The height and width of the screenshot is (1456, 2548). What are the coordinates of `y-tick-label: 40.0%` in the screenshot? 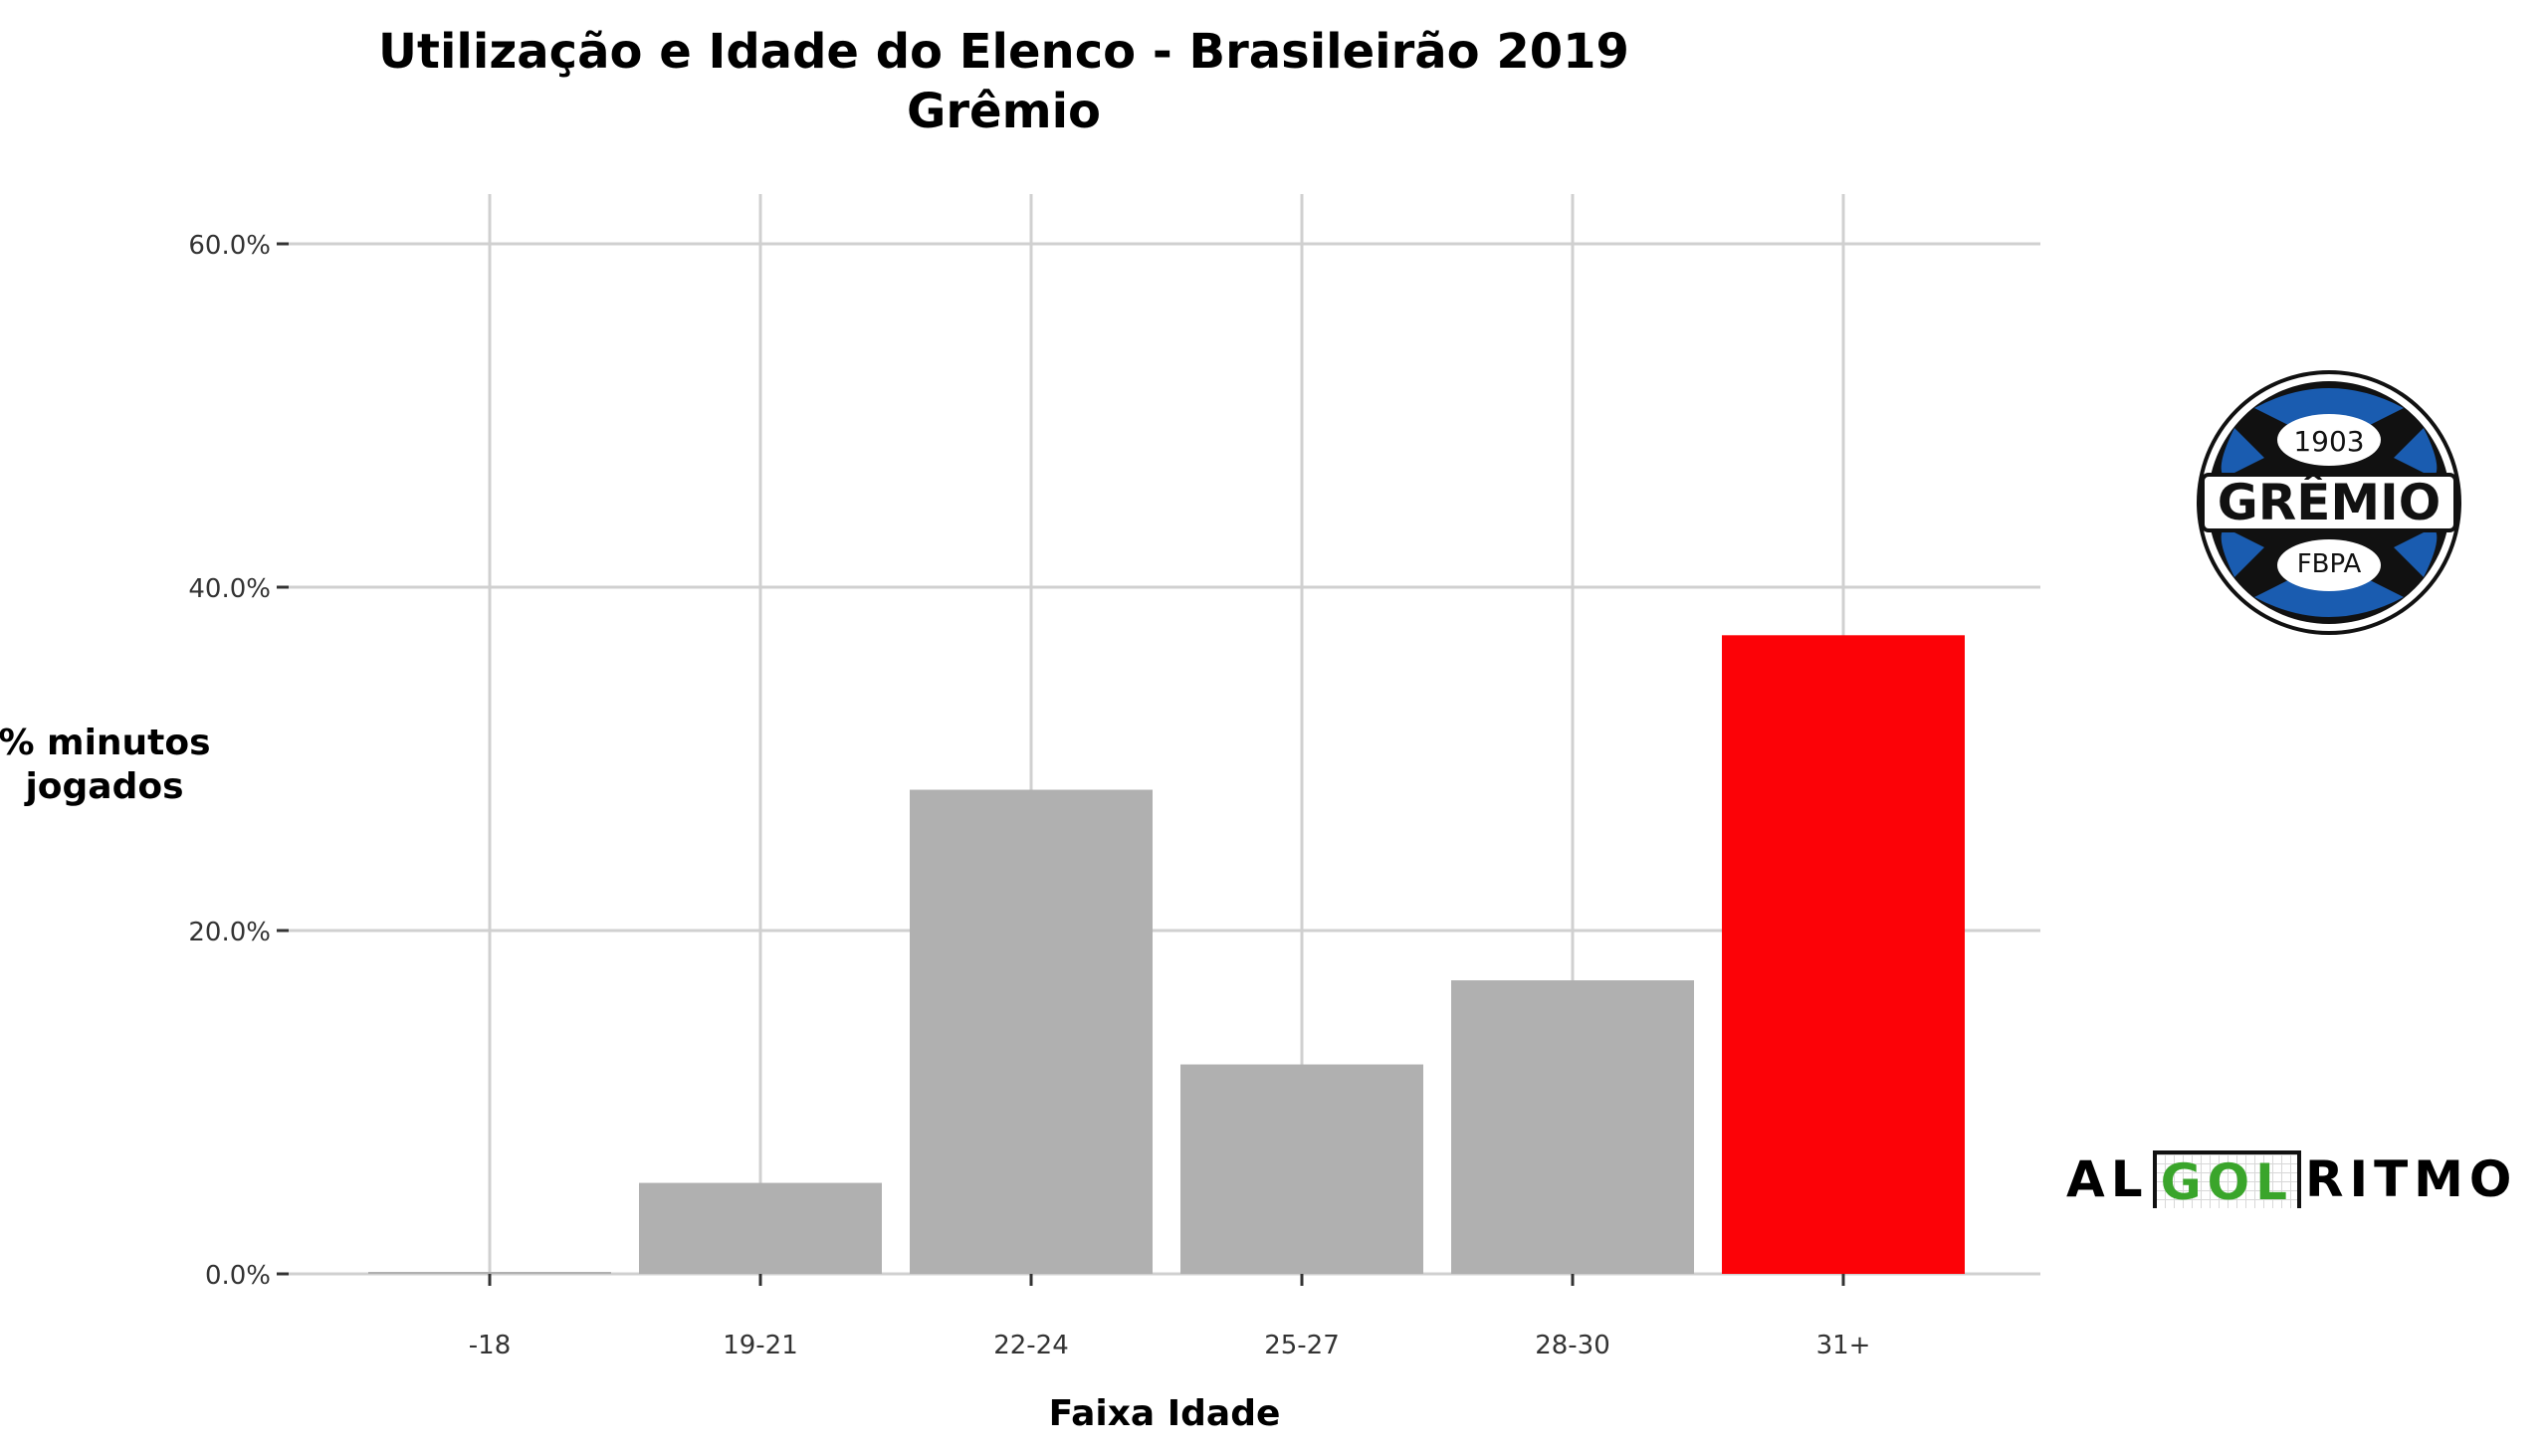 It's located at (229, 589).